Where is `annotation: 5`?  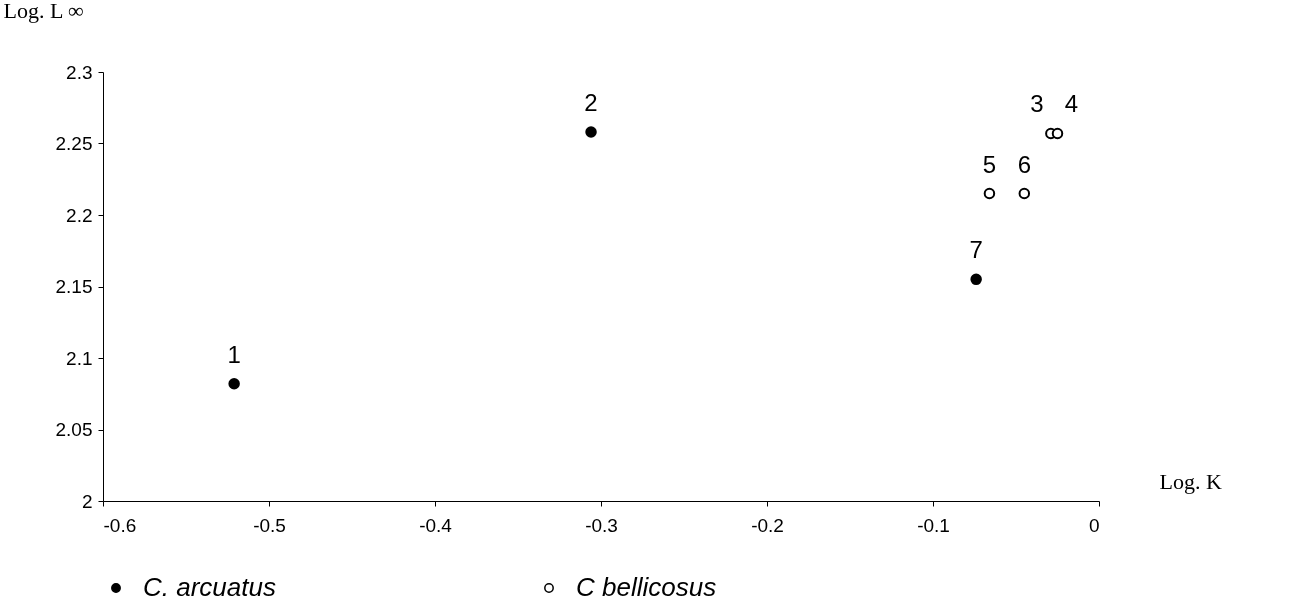 annotation: 5 is located at coordinates (989, 164).